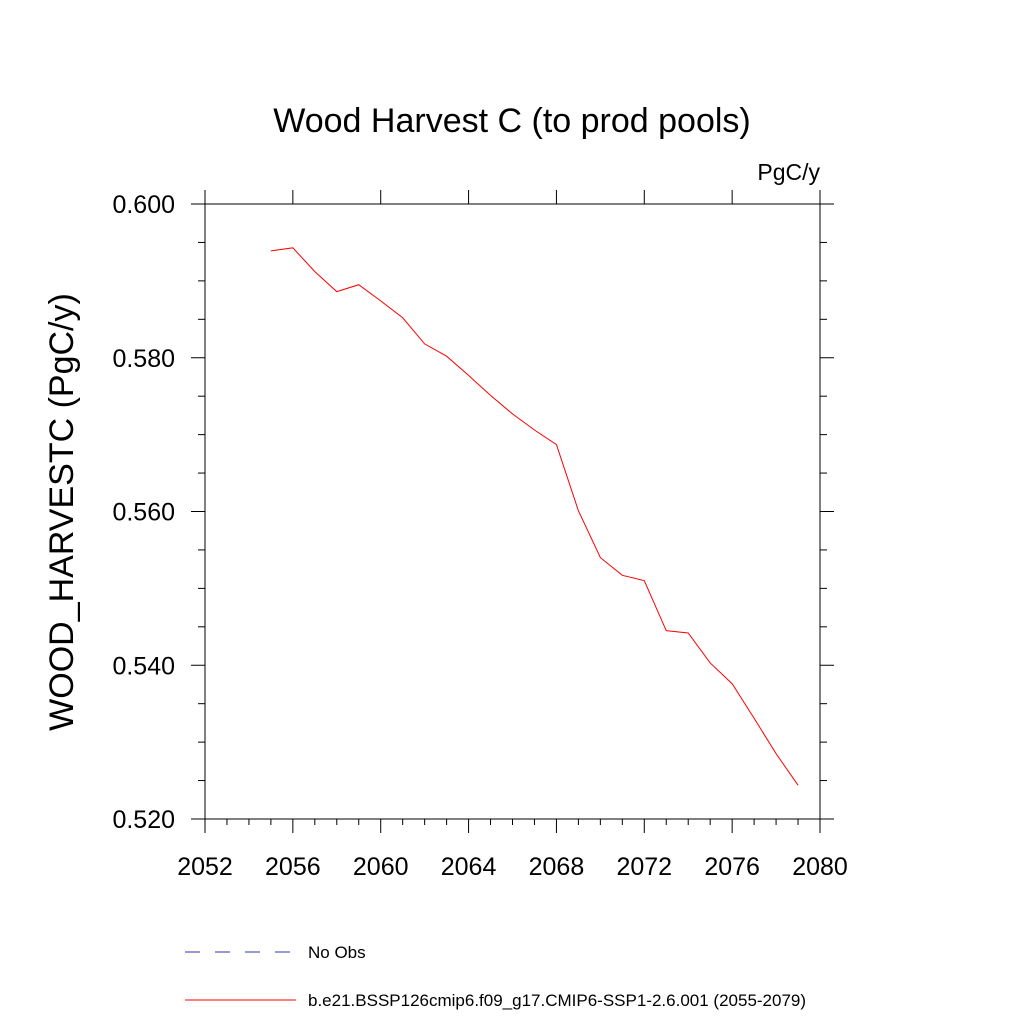  Describe the element at coordinates (788, 172) in the screenshot. I see `units-label: PgC/y` at that location.